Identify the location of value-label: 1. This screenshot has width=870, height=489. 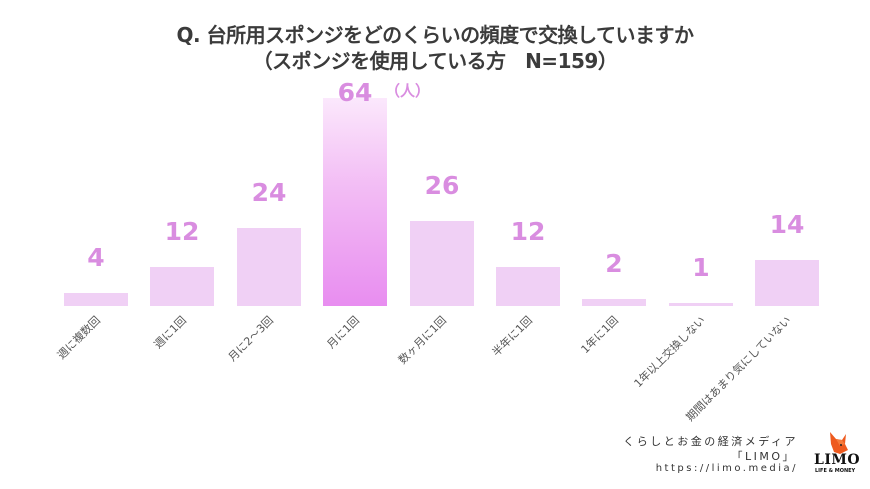
(701, 267).